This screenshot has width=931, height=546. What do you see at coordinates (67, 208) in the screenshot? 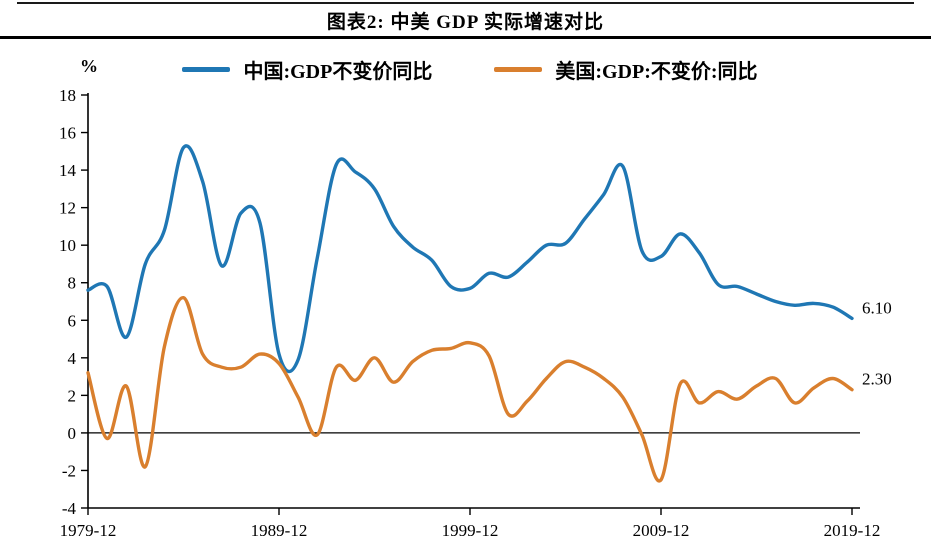
I see `y-tick-label: 12` at bounding box center [67, 208].